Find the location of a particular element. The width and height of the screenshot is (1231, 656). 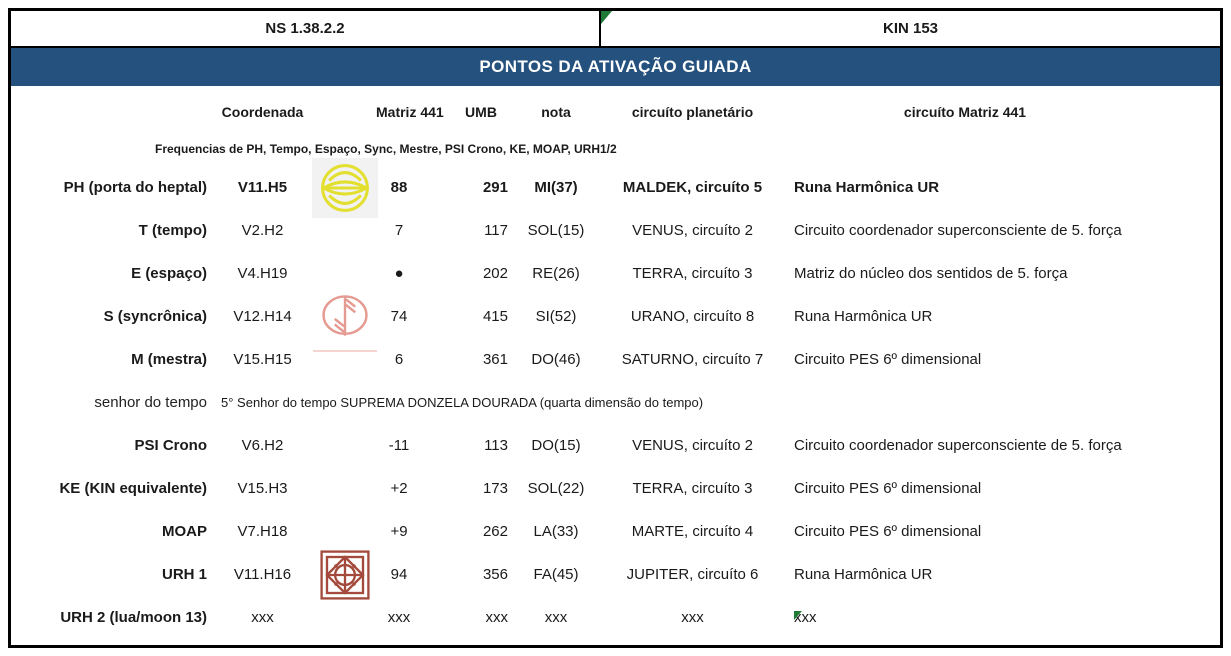

coordenada-cell: V6.H2 is located at coordinates (262, 445).